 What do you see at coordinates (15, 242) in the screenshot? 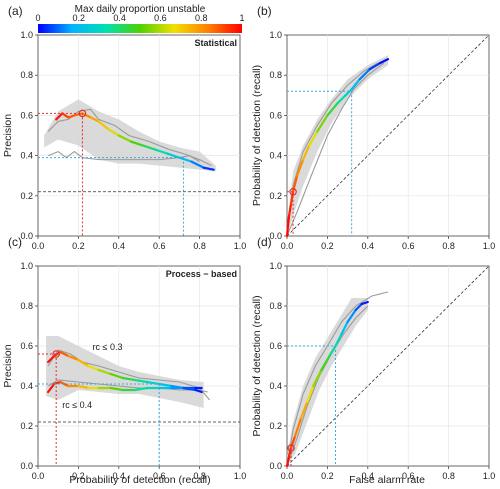
I see `panel-label: (c)` at bounding box center [15, 242].